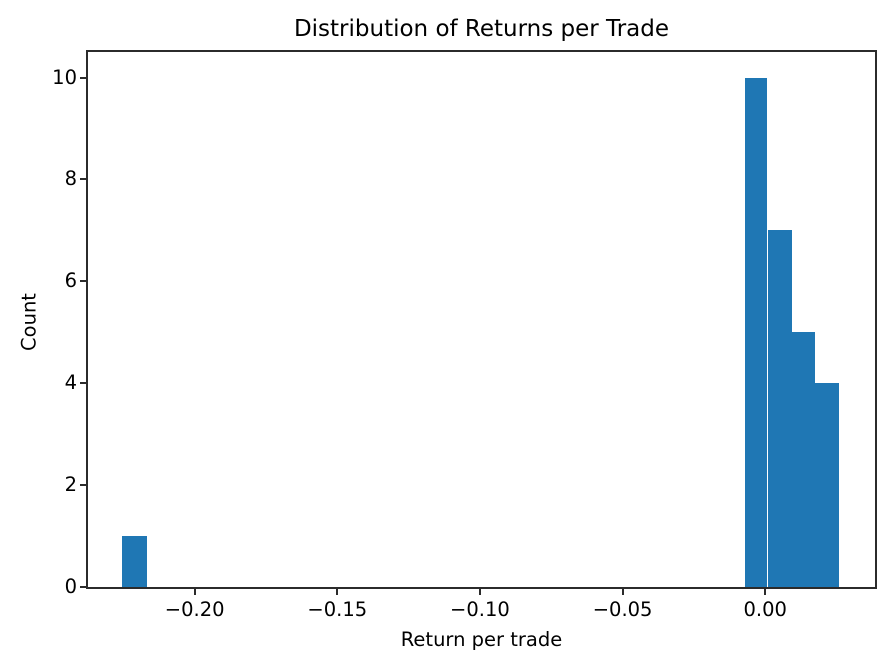  What do you see at coordinates (70, 586) in the screenshot?
I see `y-tick-label: 0` at bounding box center [70, 586].